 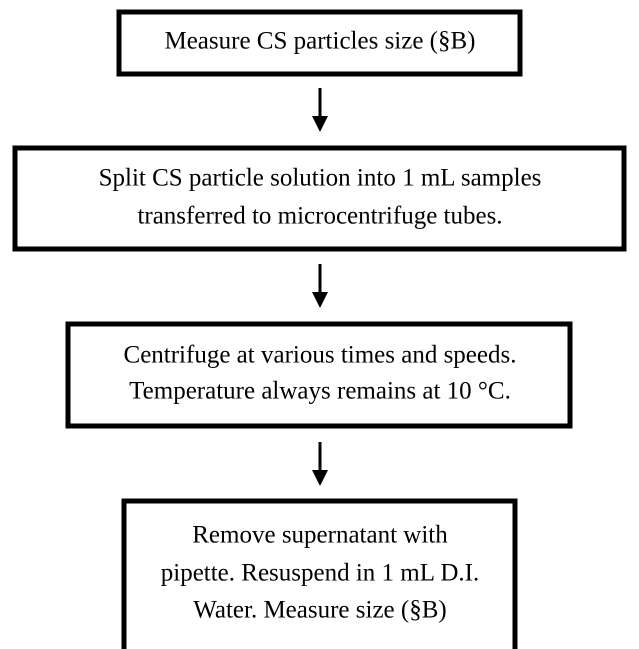 What do you see at coordinates (319, 216) in the screenshot?
I see `step-text: transferred to microcentrifuge tubes.` at bounding box center [319, 216].